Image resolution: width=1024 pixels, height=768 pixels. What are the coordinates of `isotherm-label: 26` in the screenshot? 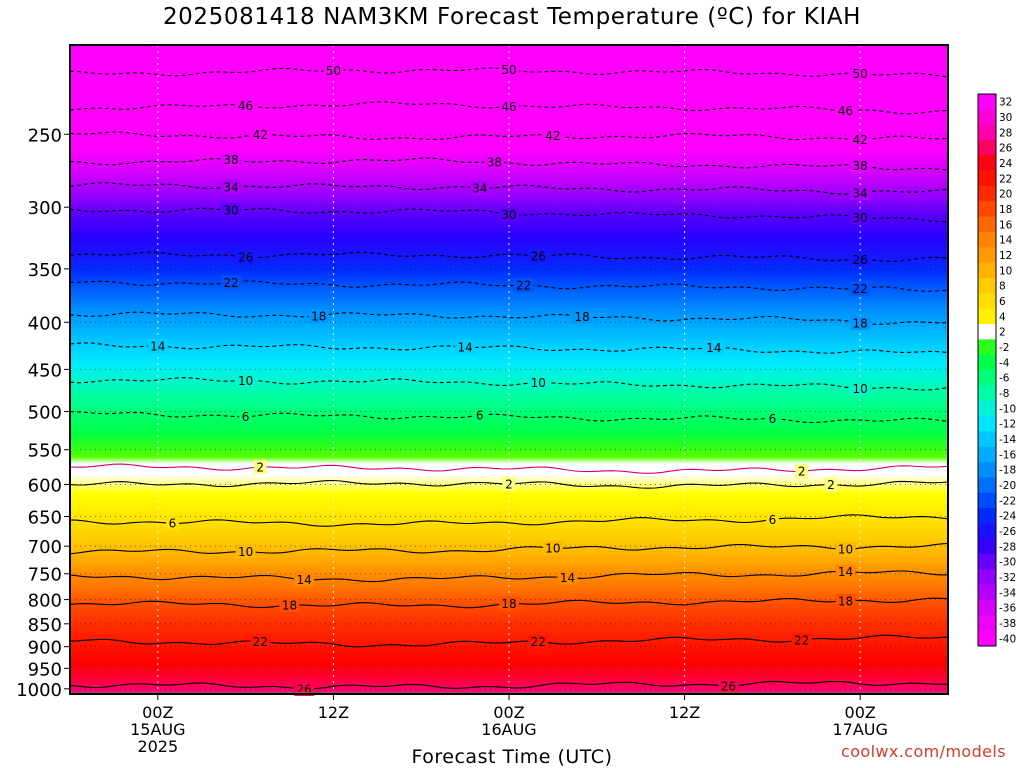 It's located at (538, 256).